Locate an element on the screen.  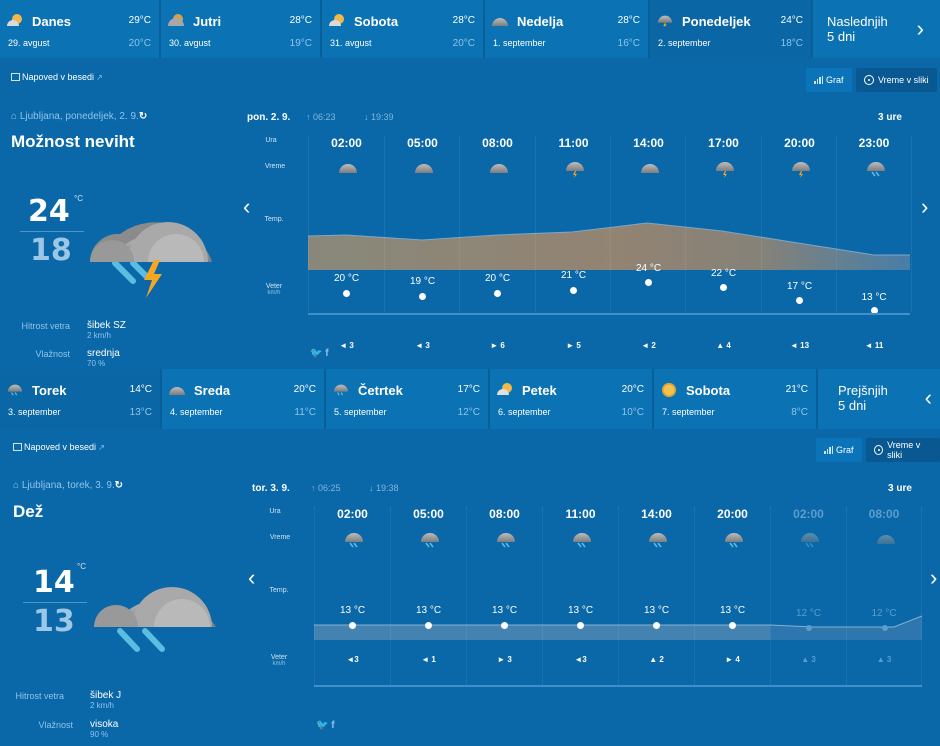
day-min: 11°C is located at coordinates (305, 412).